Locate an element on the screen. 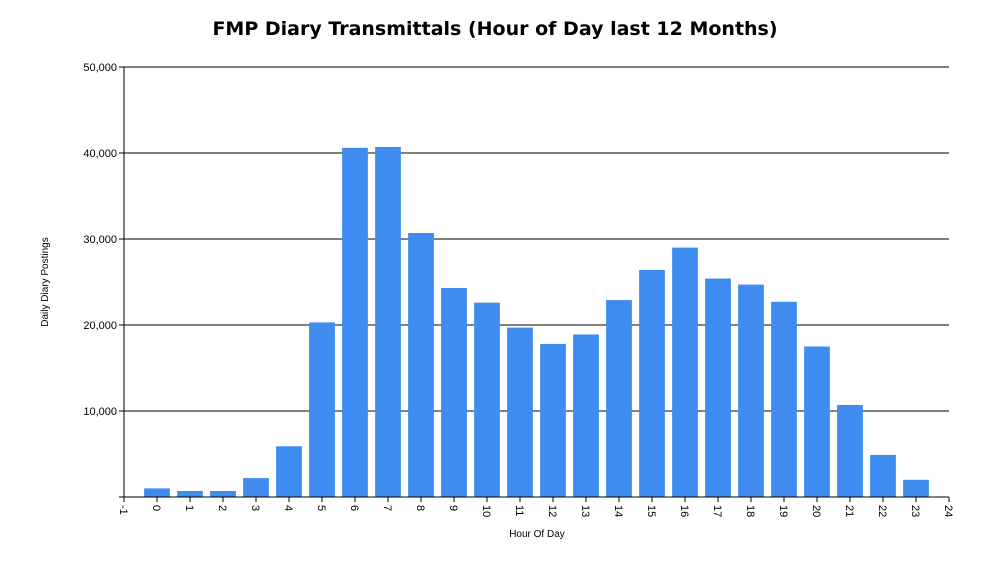  x-tick-label: 0 is located at coordinates (156, 508).